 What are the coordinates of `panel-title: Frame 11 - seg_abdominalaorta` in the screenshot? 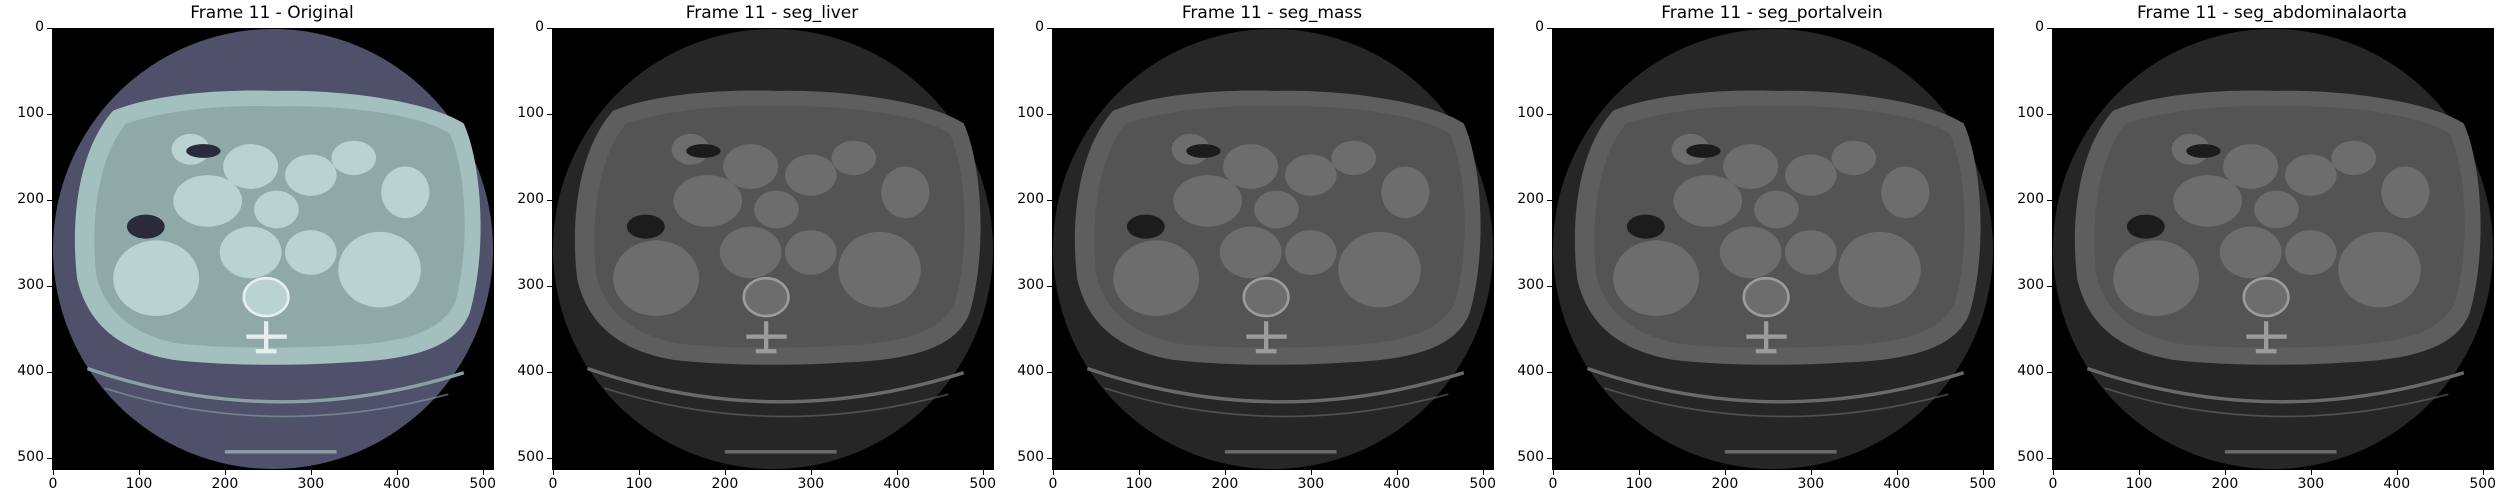 It's located at (2272, 13).